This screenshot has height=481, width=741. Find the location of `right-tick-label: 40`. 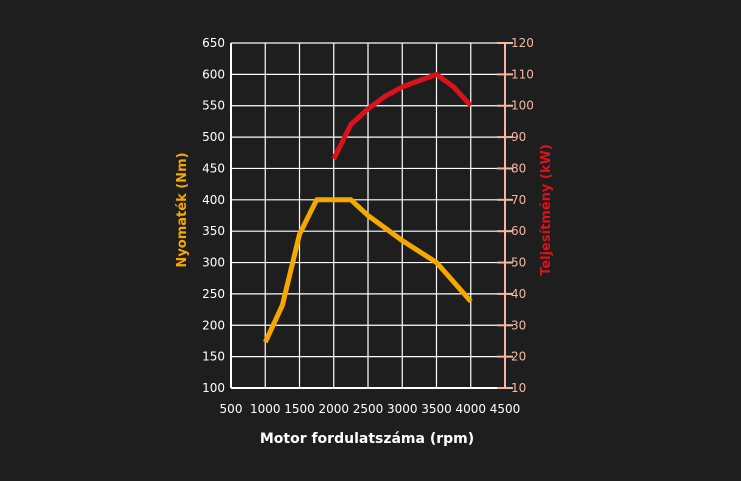

right-tick-label: 40 is located at coordinates (518, 294).